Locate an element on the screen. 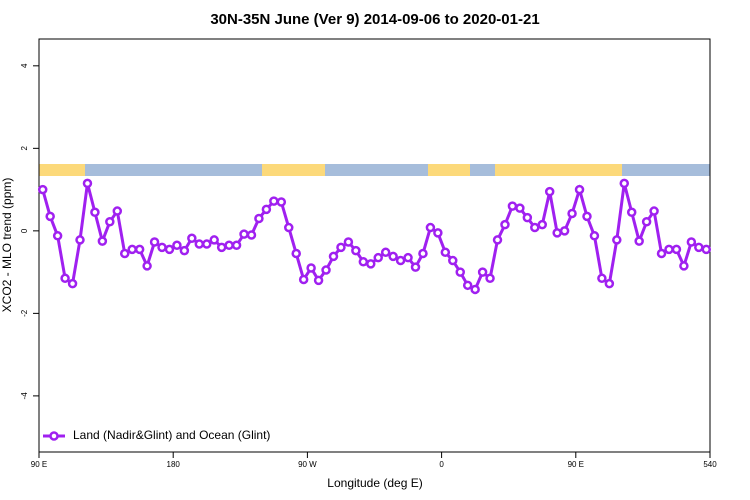 The width and height of the screenshot is (750, 500). y-tick-label: 4 is located at coordinates (24, 65).